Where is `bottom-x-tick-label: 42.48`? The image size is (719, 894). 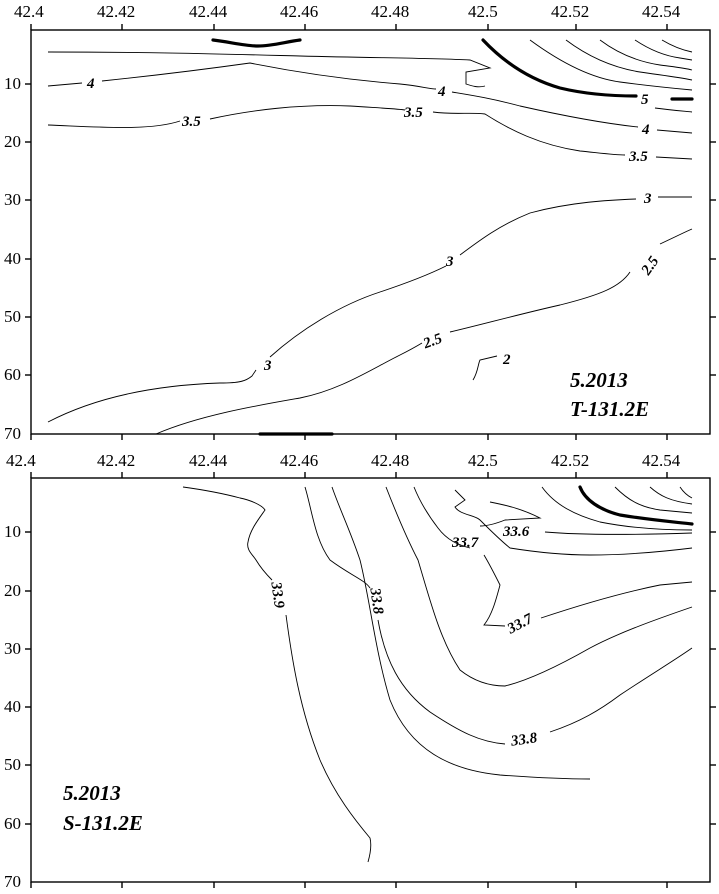
bottom-x-tick-label: 42.48 is located at coordinates (390, 460).